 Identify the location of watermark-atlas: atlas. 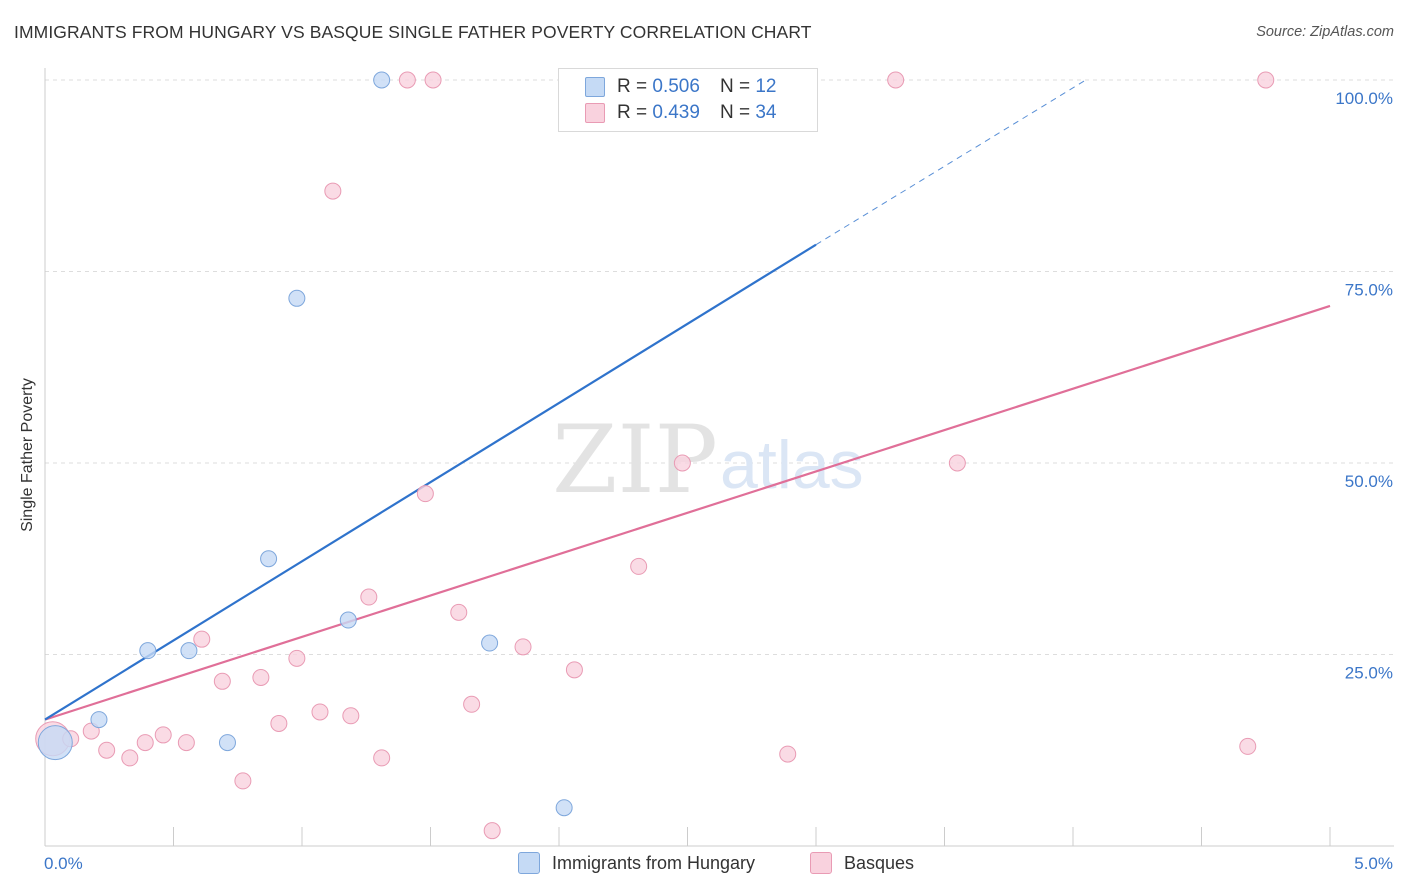
(792, 465).